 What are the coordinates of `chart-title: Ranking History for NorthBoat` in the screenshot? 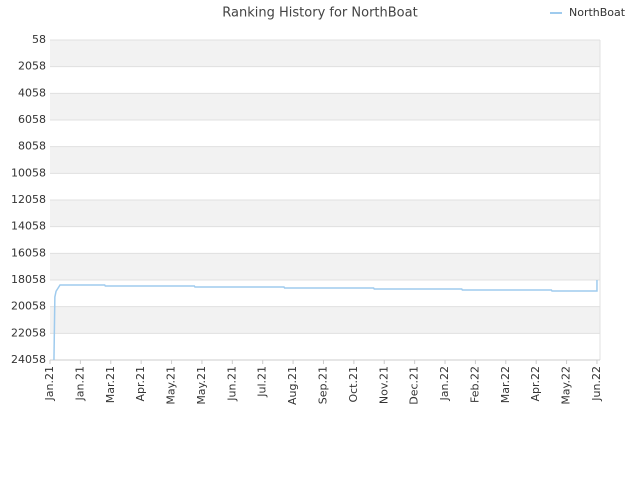 It's located at (319, 13).